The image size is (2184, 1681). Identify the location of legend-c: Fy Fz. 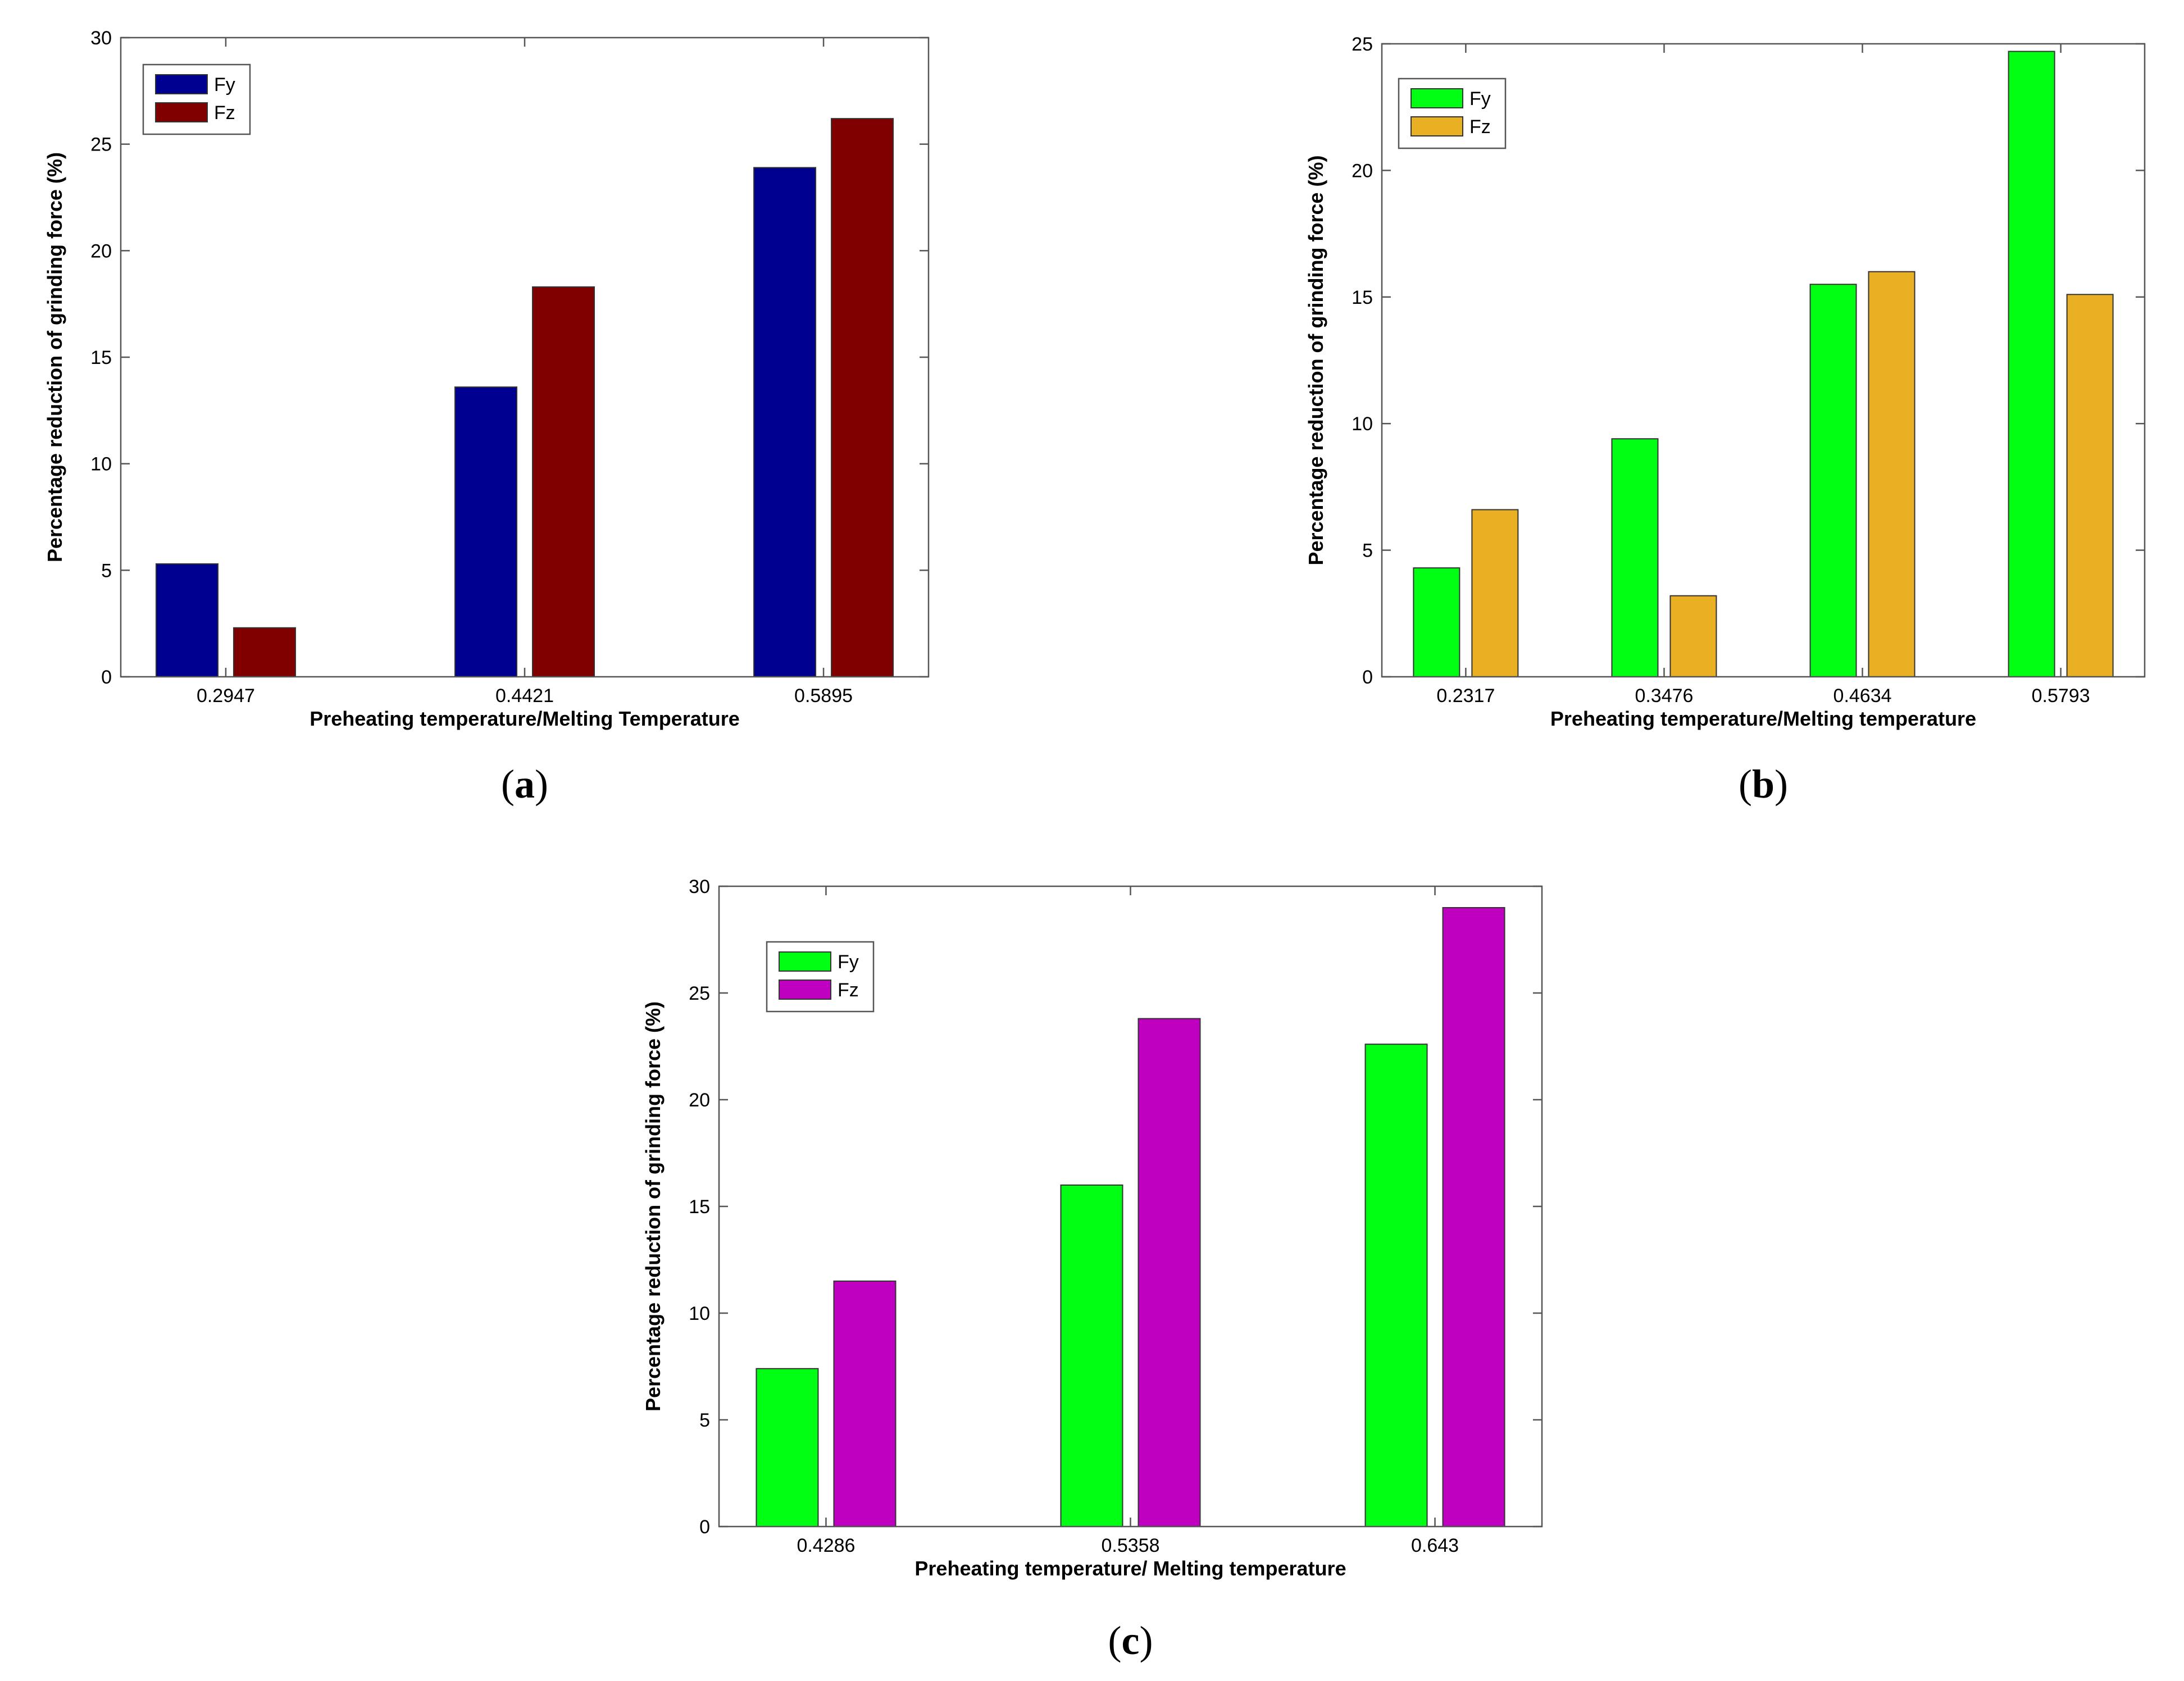
(821, 977).